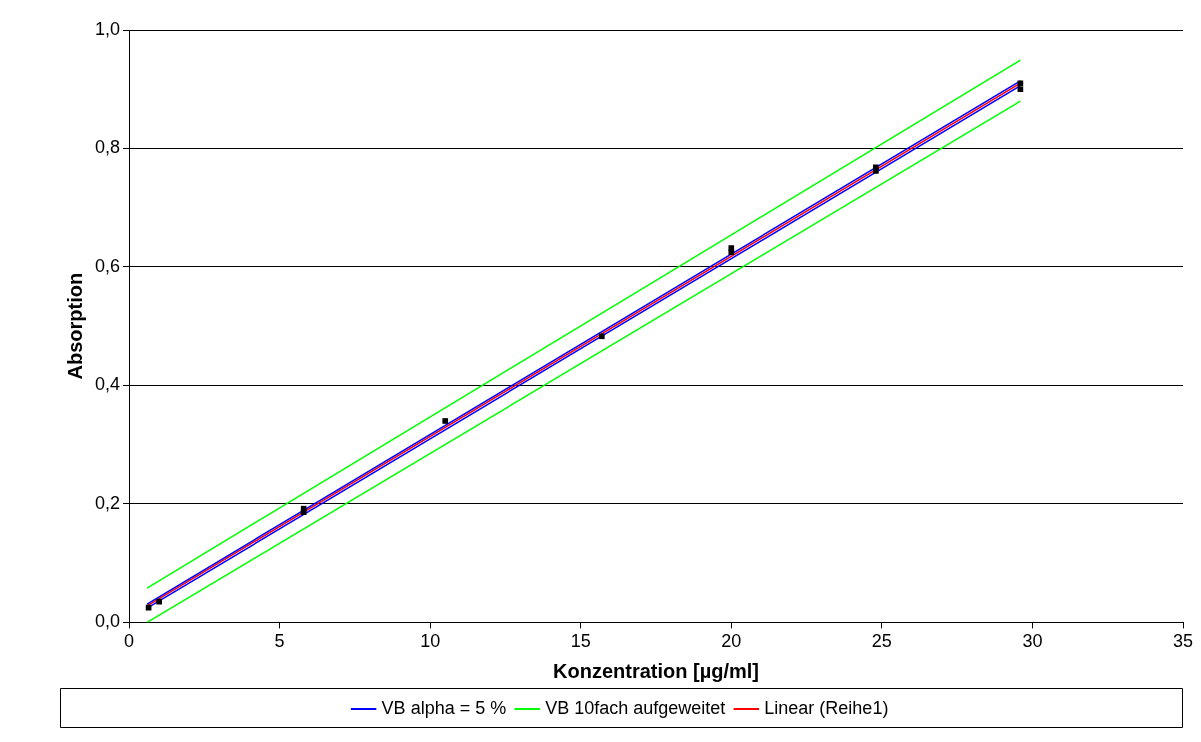  I want to click on legend-label: VB 10fach aufgeweitet, so click(635, 707).